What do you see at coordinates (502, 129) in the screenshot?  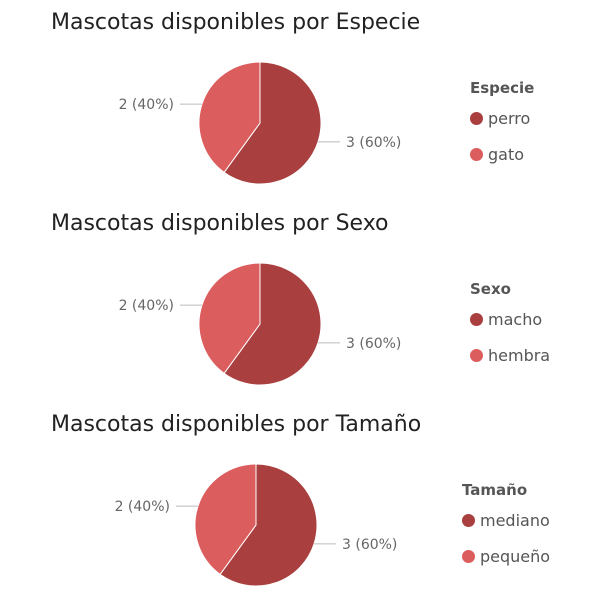 I see `legend: Especie perro gato` at bounding box center [502, 129].